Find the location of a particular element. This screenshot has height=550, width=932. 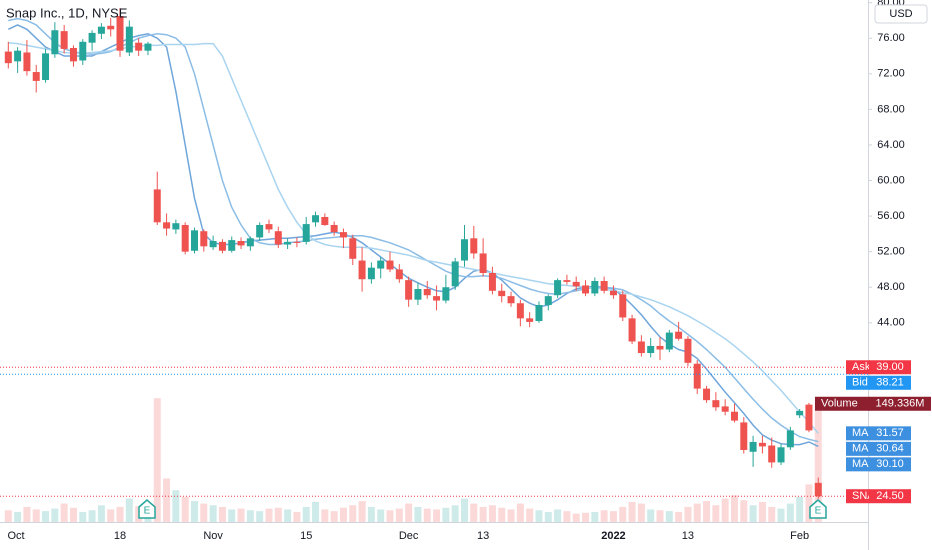

chart-title: Snap Inc., 1D, NYSE is located at coordinates (67, 12).